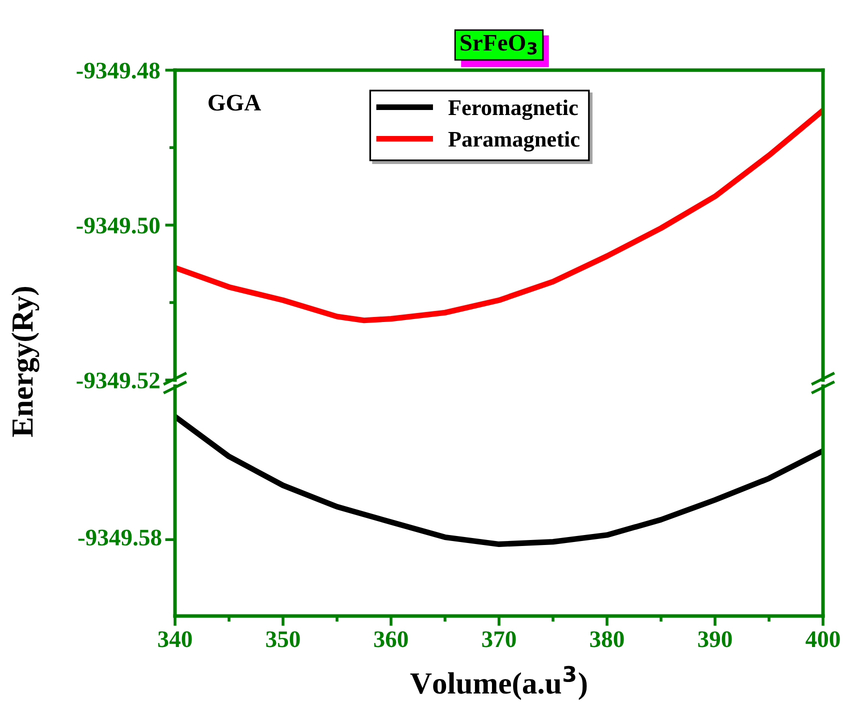  Describe the element at coordinates (513, 110) in the screenshot. I see `legend-label: Feromagnetic` at that location.